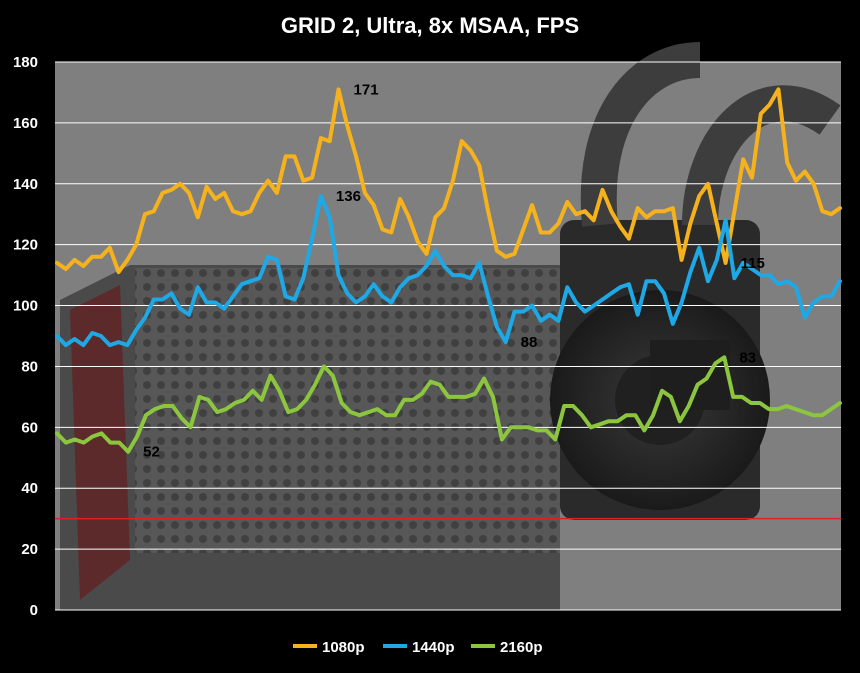  I want to click on y-tick-label: 120, so click(25, 245).